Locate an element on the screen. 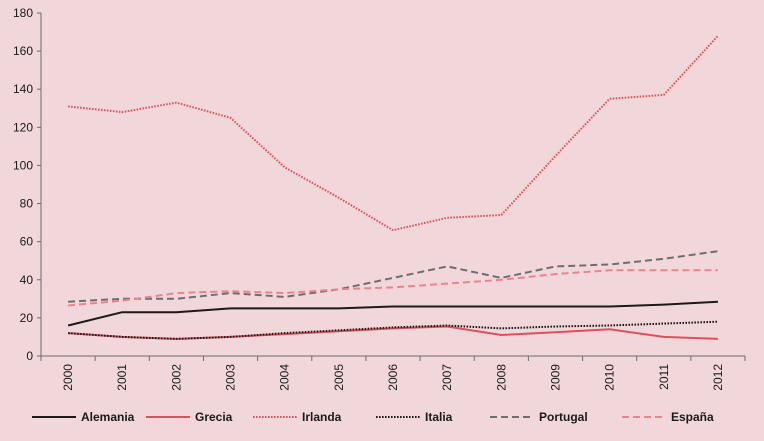  x-tick-label: 2003 is located at coordinates (231, 377).